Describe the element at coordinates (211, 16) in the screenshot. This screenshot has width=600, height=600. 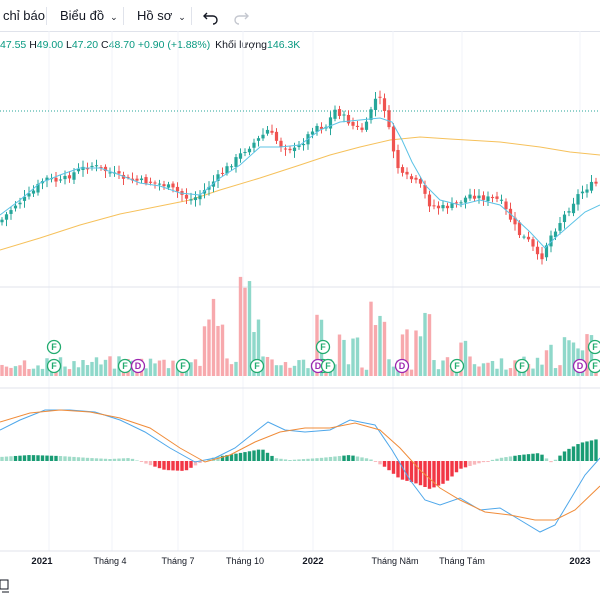
I see `undo-button` at that location.